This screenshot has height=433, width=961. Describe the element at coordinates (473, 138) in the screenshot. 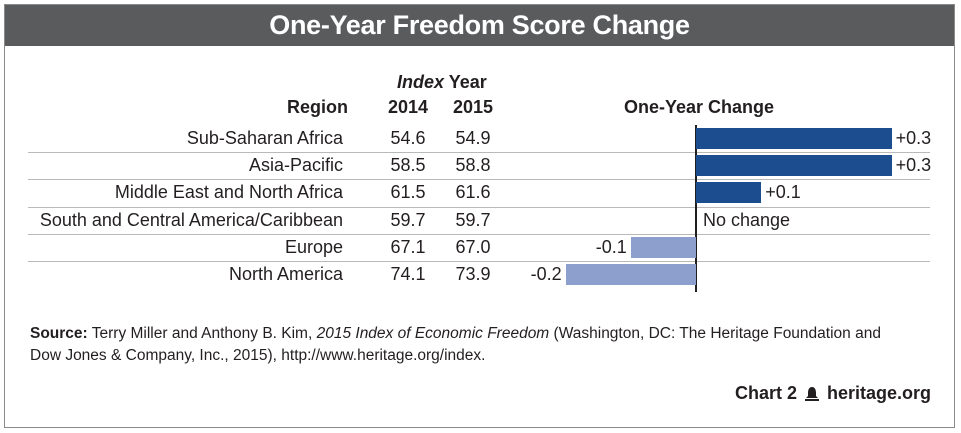

I see `score-2015: 54.9` at that location.